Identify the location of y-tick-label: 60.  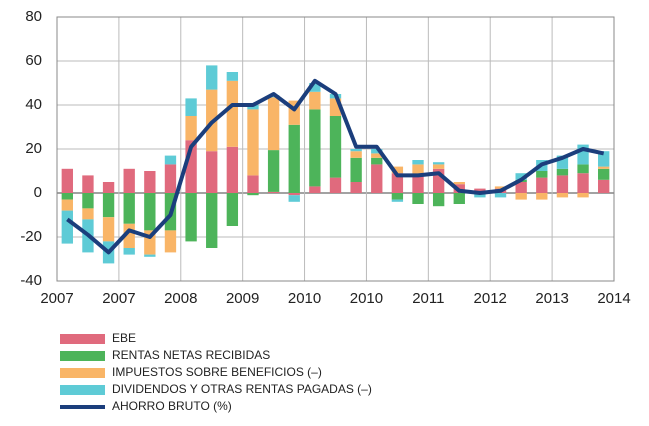
(33, 60).